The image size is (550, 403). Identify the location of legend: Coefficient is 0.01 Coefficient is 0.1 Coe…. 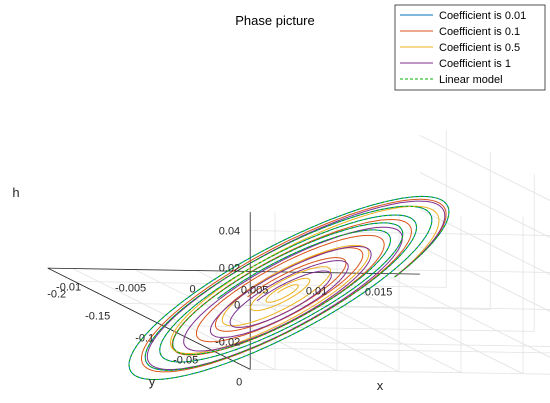
(470, 47).